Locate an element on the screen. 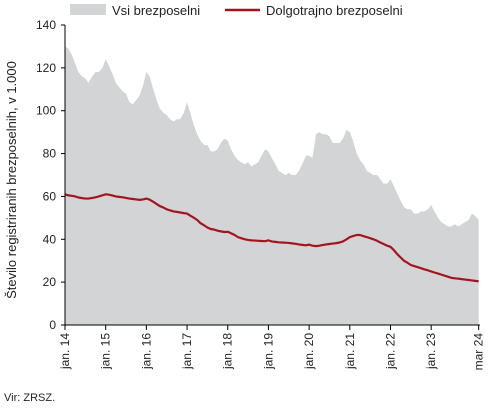  x-tick-label: jan. 15 is located at coordinates (106, 351).